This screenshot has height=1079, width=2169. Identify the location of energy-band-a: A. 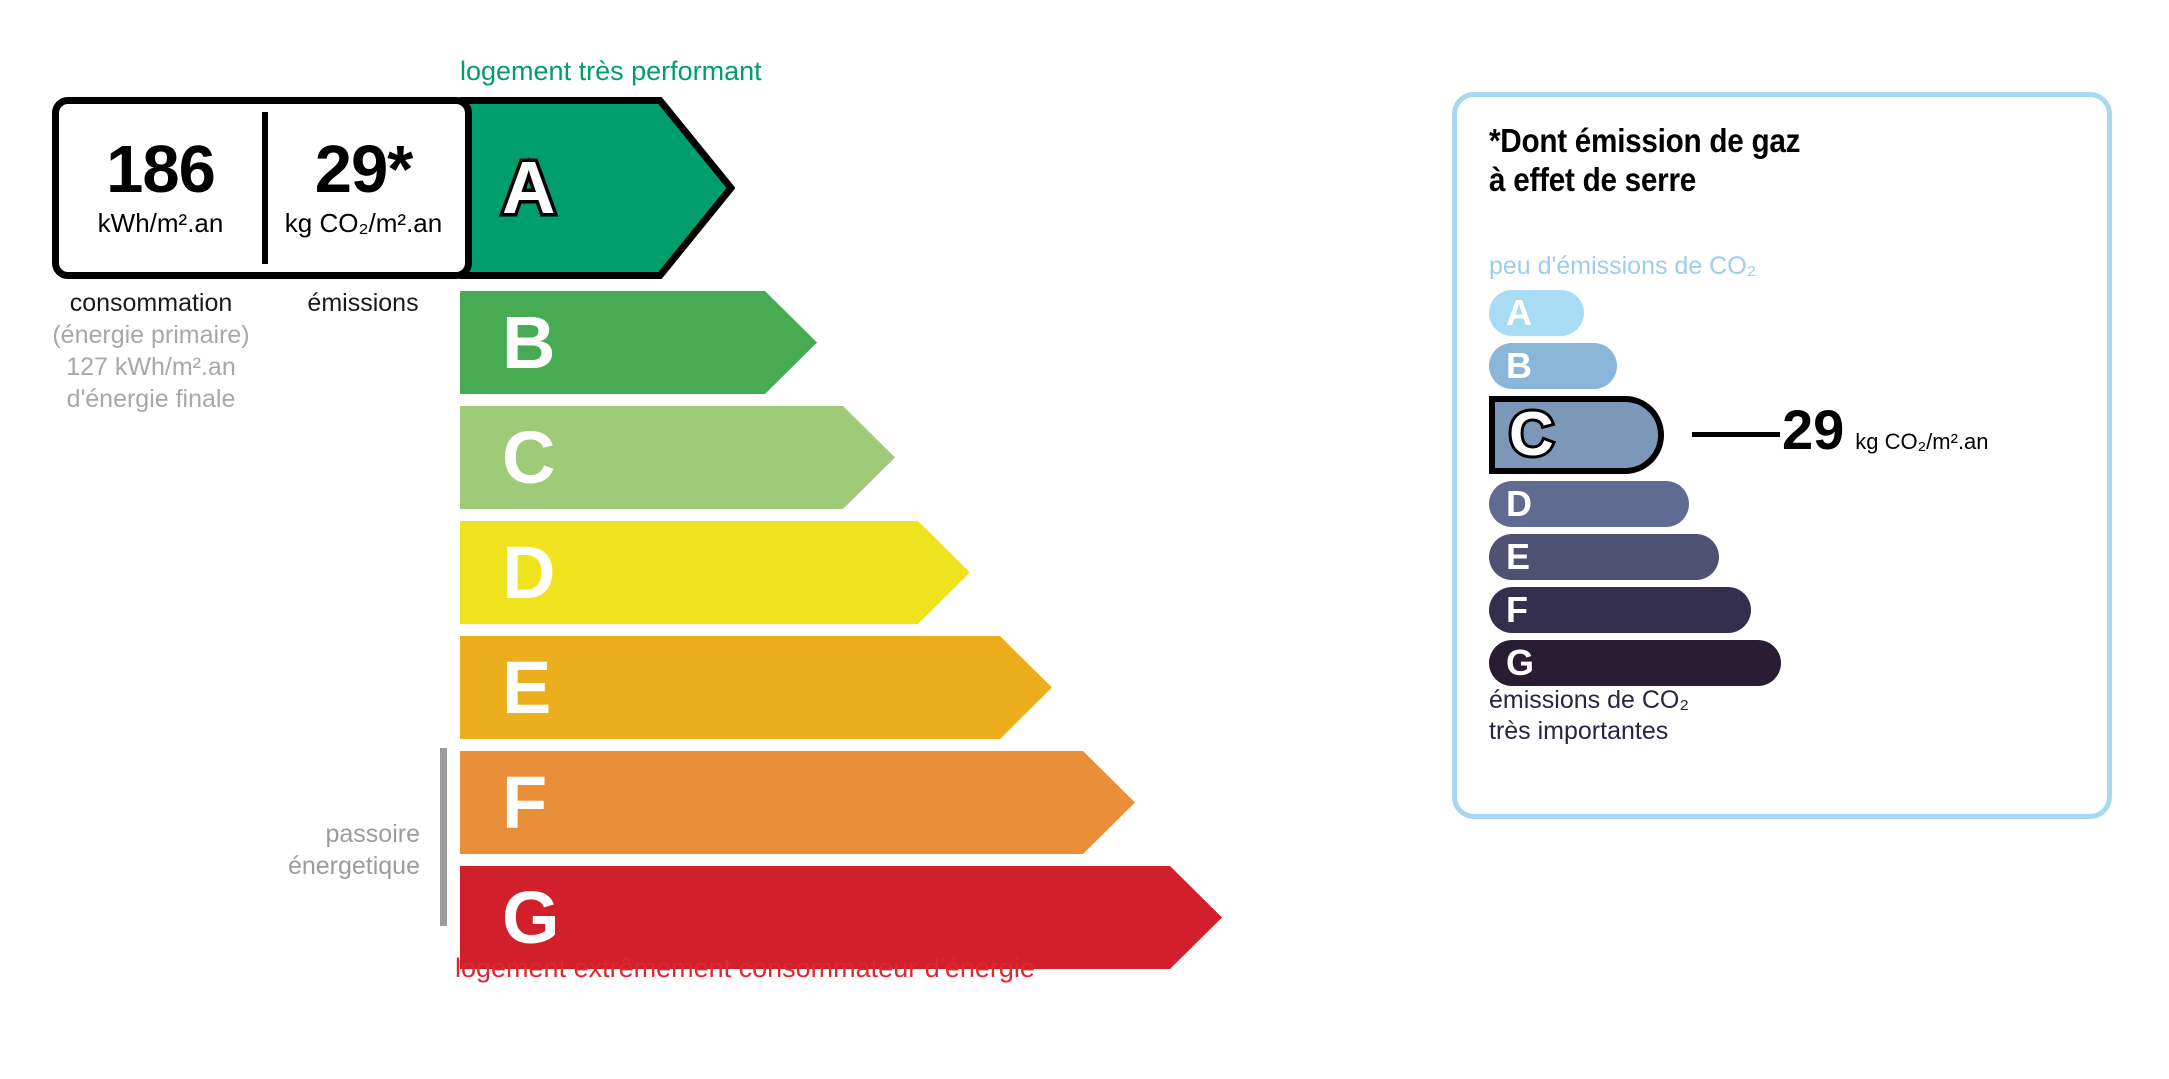
(842, 188).